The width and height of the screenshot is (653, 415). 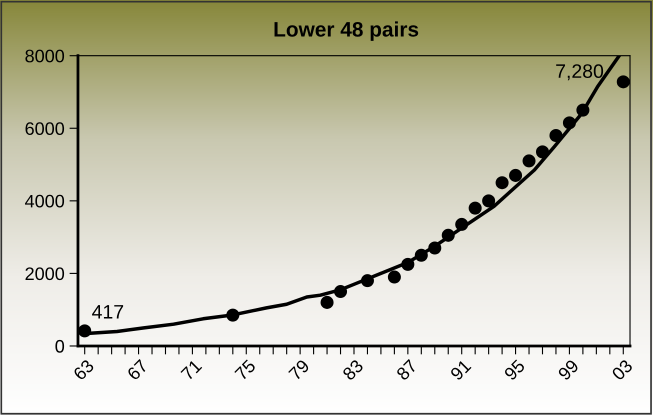 I want to click on x-tick-label: 99, so click(x=568, y=369).